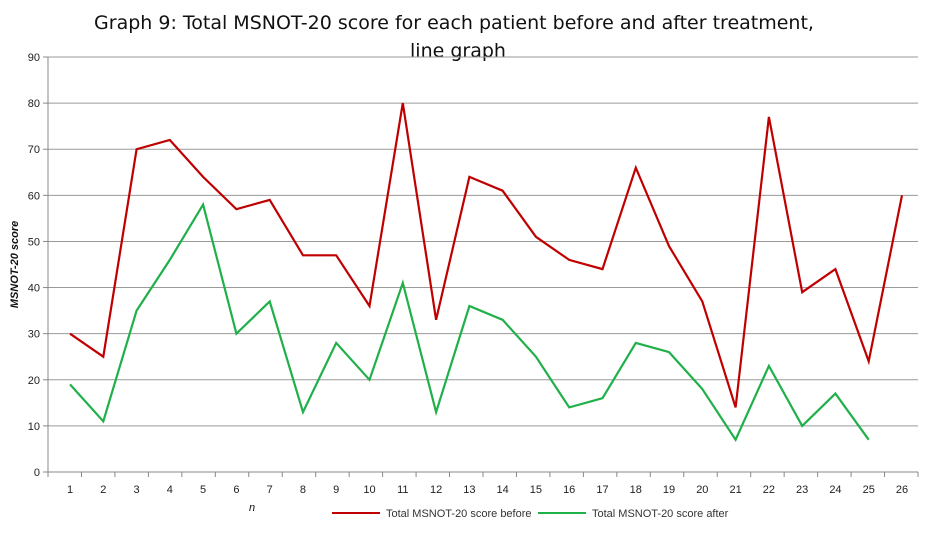  I want to click on x-tick-label: 14, so click(503, 490).